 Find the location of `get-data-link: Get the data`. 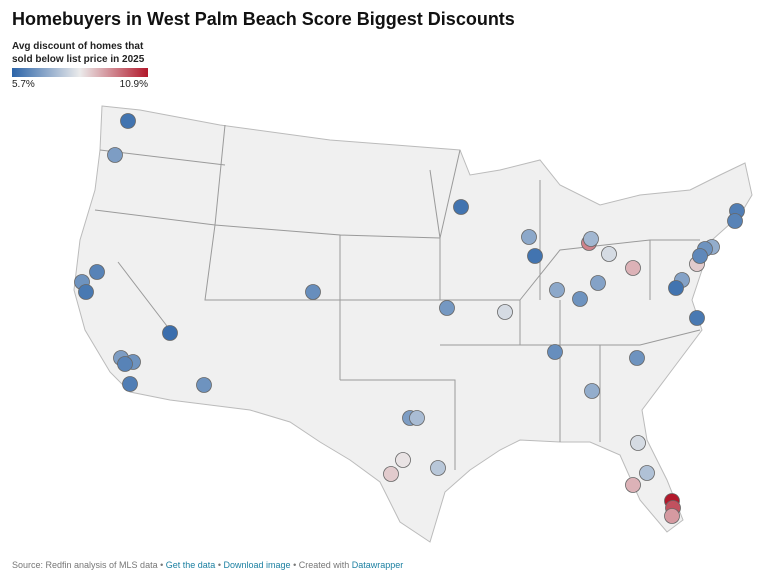

get-data-link: Get the data is located at coordinates (190, 565).